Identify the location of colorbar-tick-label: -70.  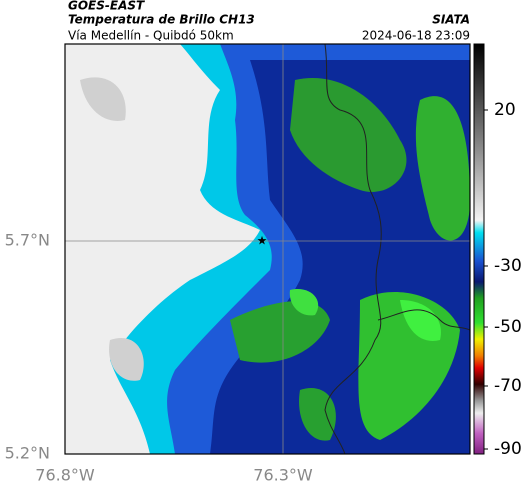
(508, 386).